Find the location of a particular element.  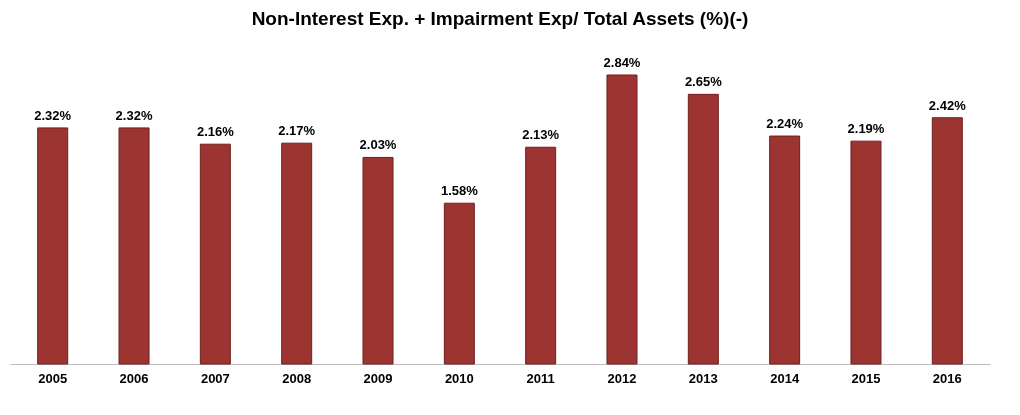

x-tick-label: 2005 is located at coordinates (53, 378).